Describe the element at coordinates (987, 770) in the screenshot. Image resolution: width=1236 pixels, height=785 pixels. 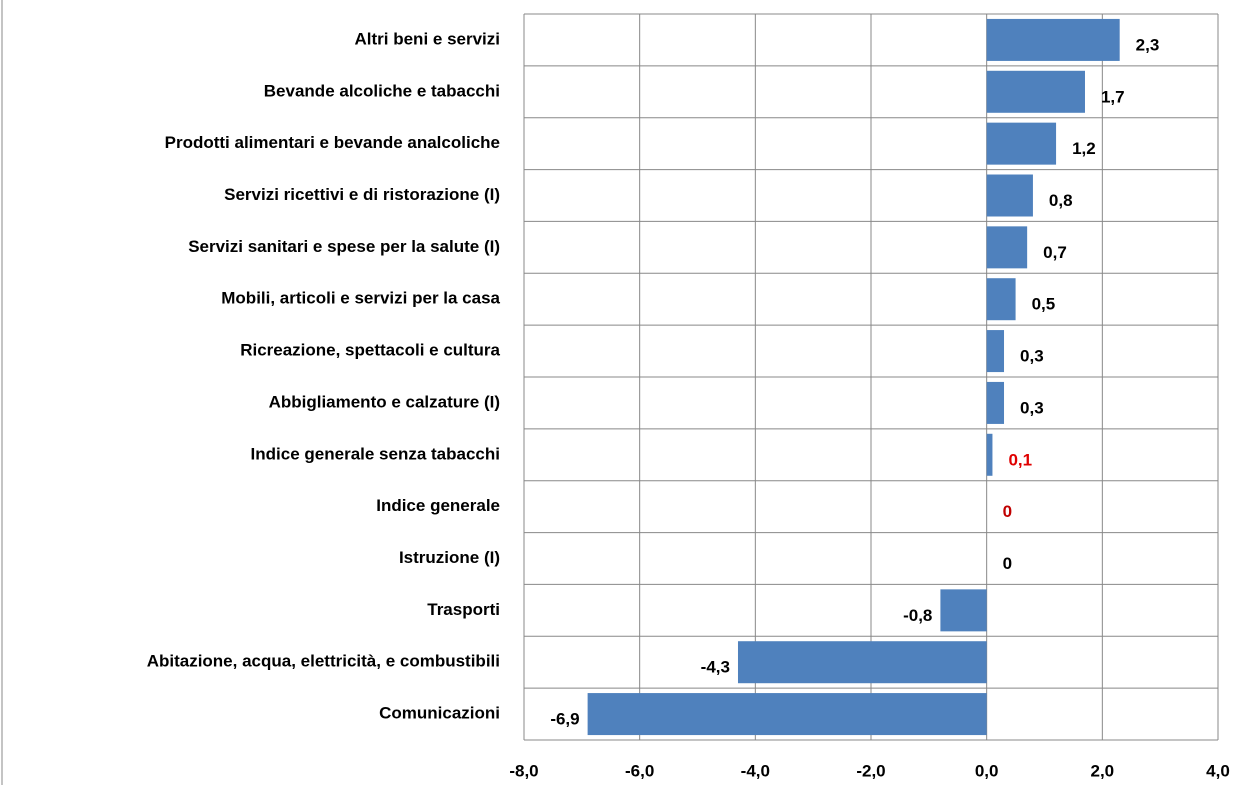
I see `x-tick-label: 0,0` at that location.